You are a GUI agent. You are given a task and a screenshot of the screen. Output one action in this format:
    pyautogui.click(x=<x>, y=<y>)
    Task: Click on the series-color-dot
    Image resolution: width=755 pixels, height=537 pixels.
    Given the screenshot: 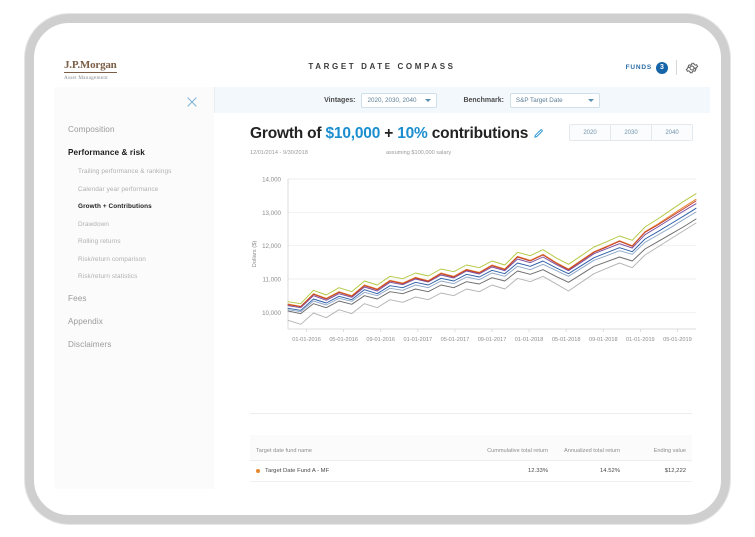 What is the action you would take?
    pyautogui.click(x=258, y=471)
    